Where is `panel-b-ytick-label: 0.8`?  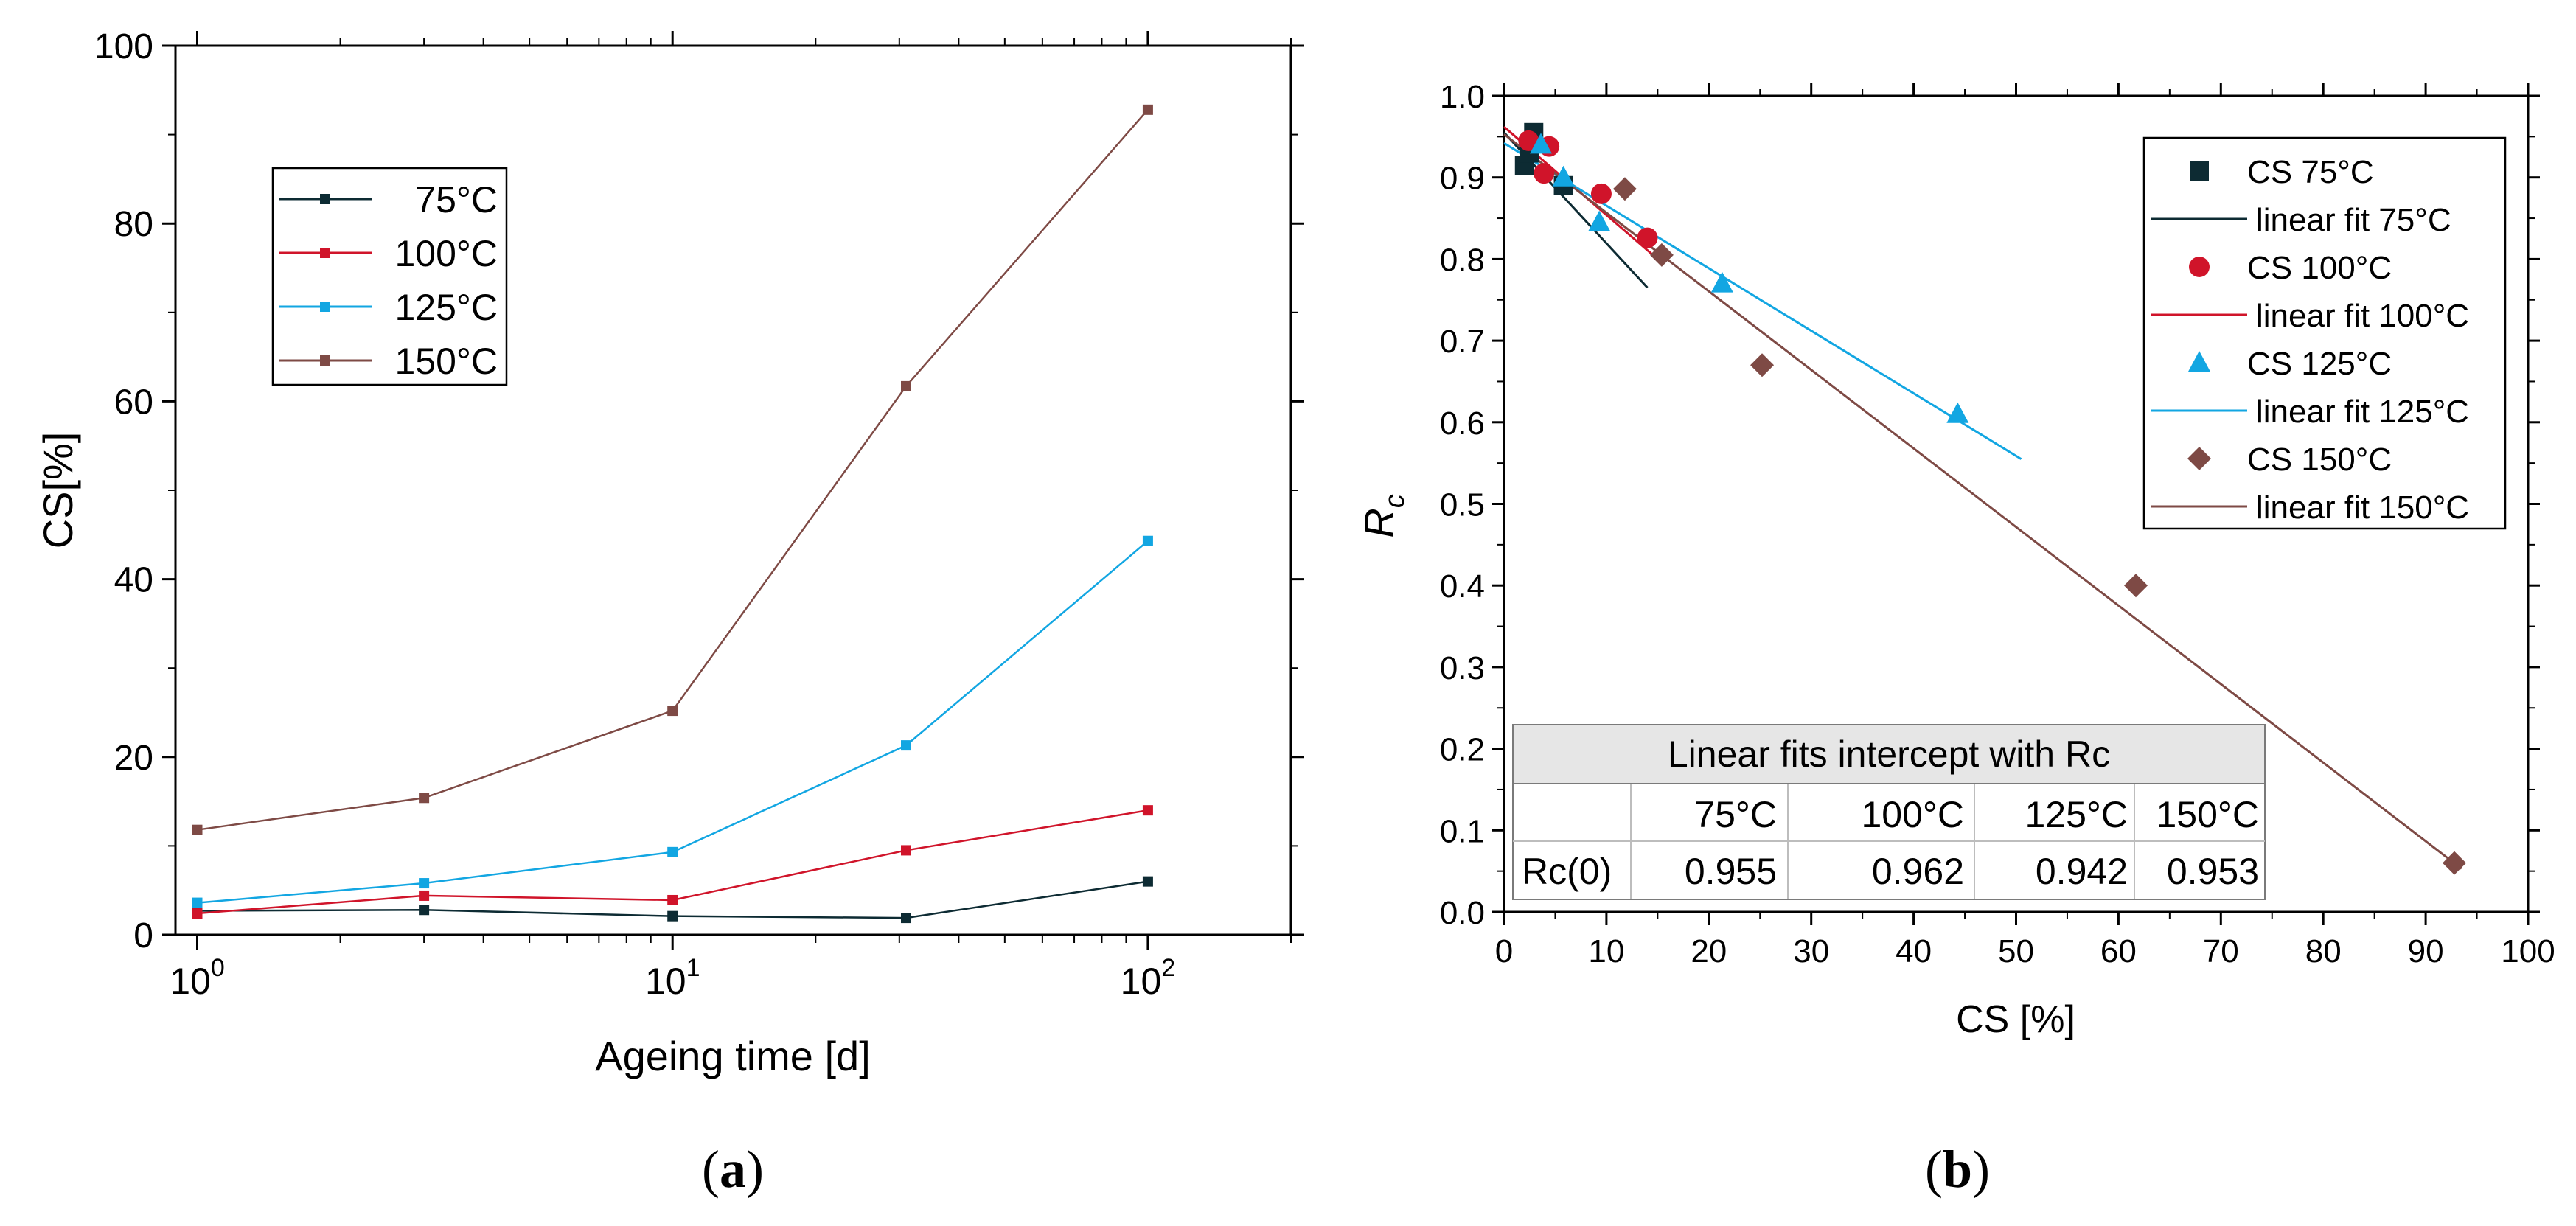 panel-b-ytick-label: 0.8 is located at coordinates (1463, 260).